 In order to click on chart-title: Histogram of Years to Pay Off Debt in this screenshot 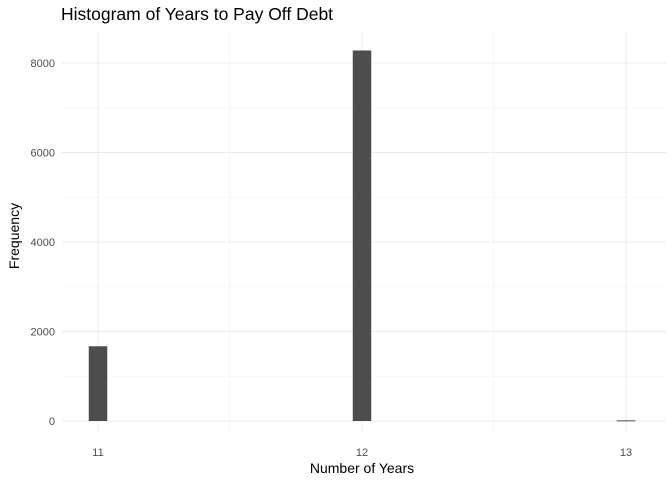, I will do `click(197, 14)`.